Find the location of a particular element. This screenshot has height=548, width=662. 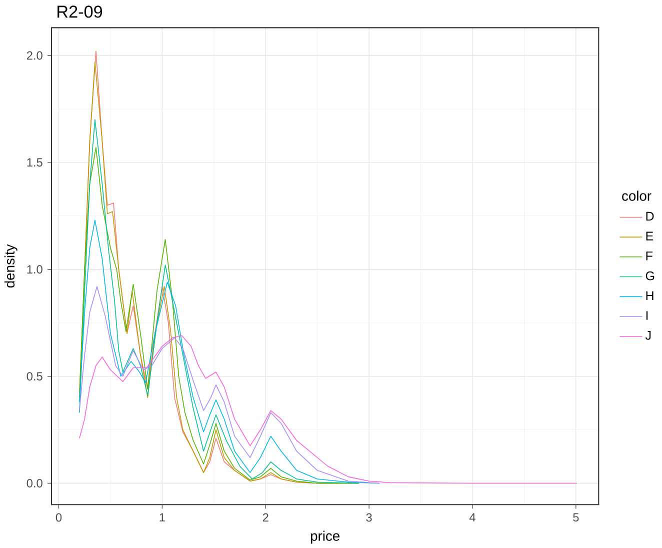

legend-label: J is located at coordinates (648, 335).